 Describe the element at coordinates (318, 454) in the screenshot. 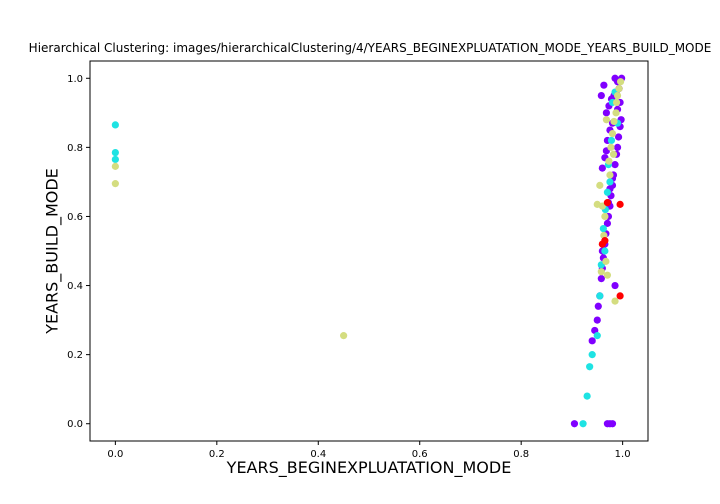

I see `x-tick-label: 0.4` at that location.